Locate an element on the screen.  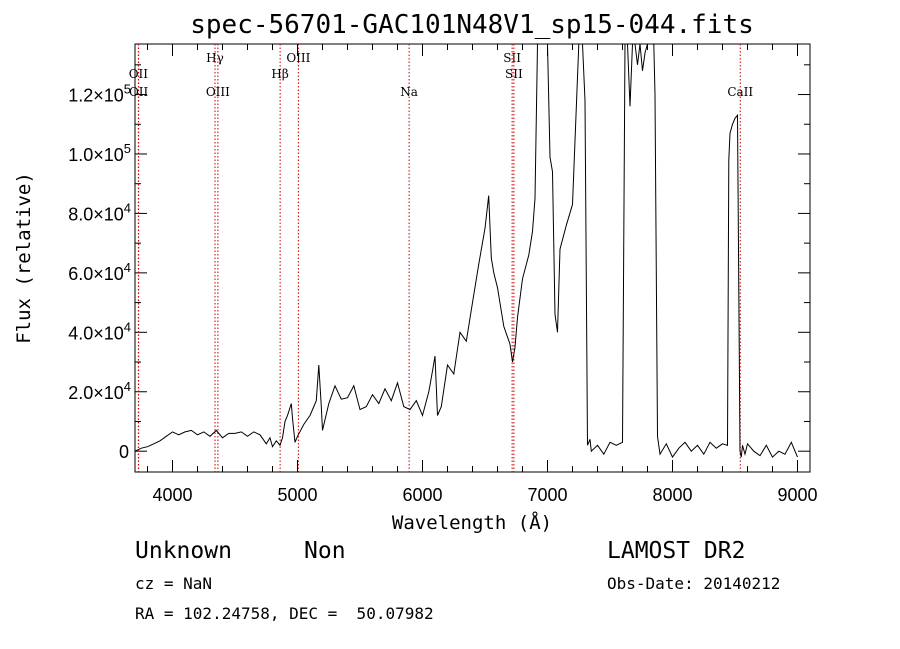
survey-label: LAMOST DR2 is located at coordinates (676, 551).